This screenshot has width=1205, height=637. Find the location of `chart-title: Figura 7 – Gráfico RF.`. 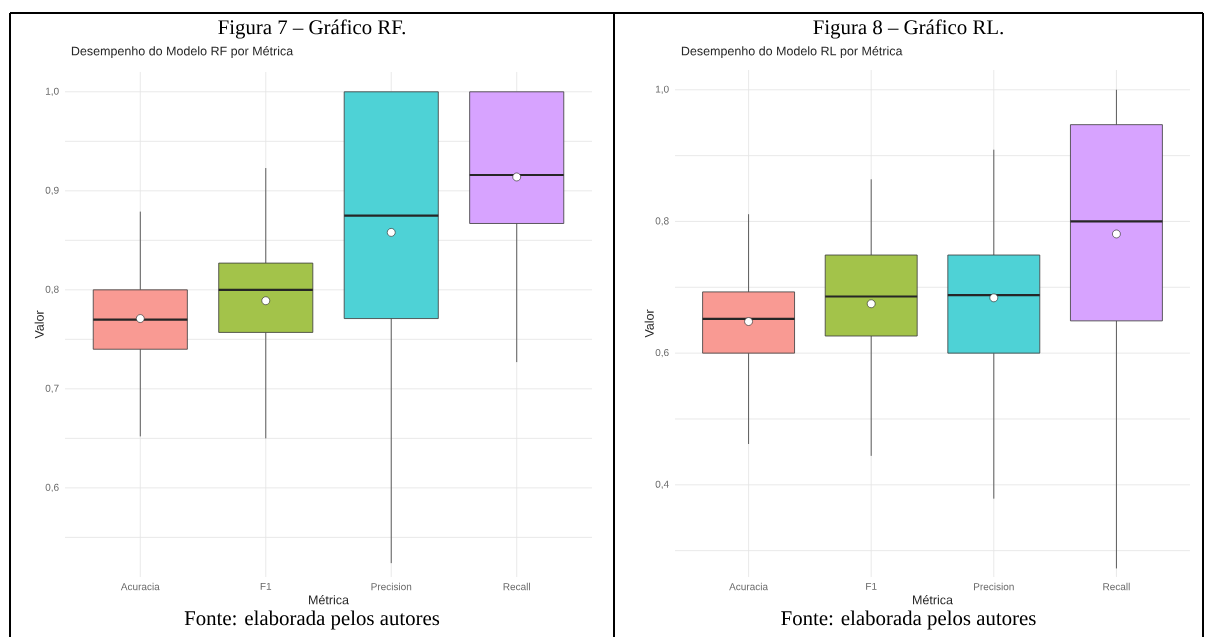

chart-title: Figura 7 – Gráfico RF. is located at coordinates (311, 29).